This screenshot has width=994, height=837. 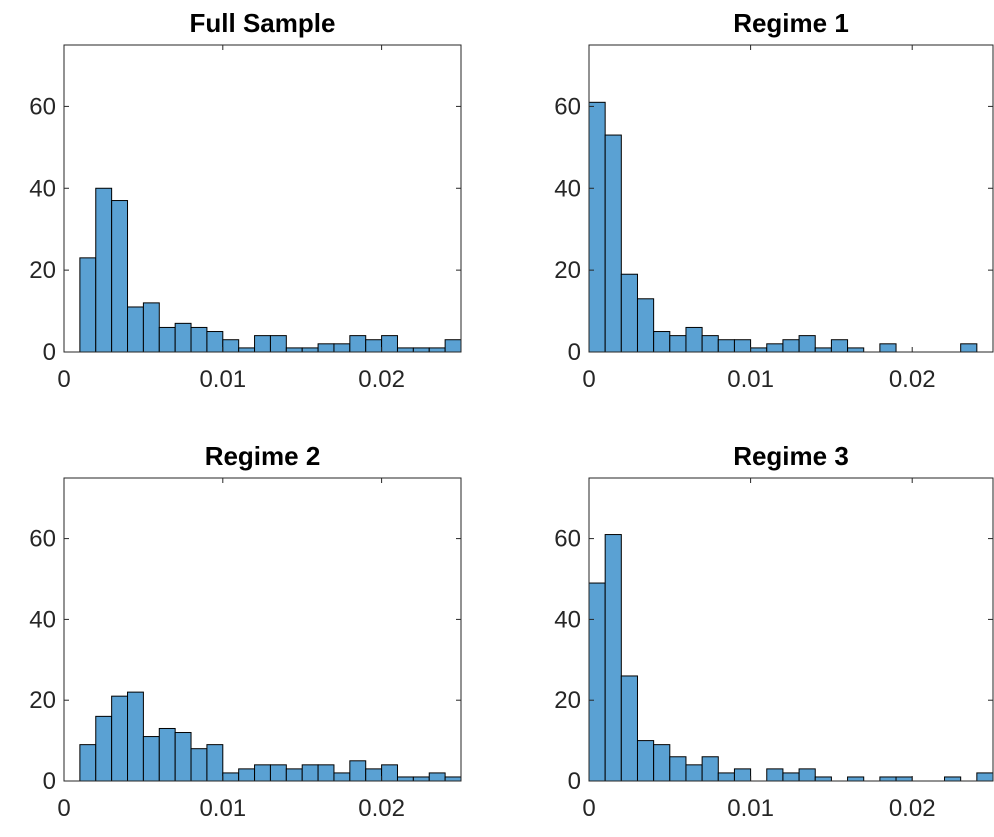 What do you see at coordinates (791, 456) in the screenshot?
I see `chart-title: Regime 3` at bounding box center [791, 456].